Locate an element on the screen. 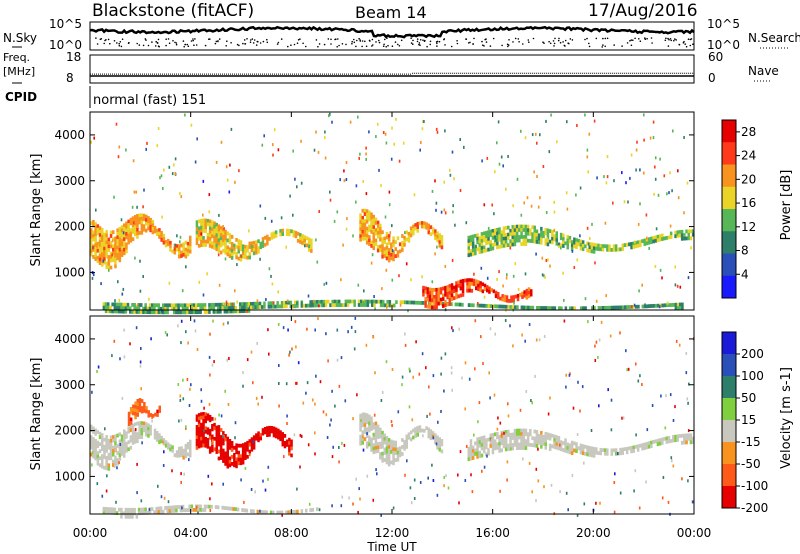 The width and height of the screenshot is (800, 554). x-tick-label: 00:00 is located at coordinates (694, 533).